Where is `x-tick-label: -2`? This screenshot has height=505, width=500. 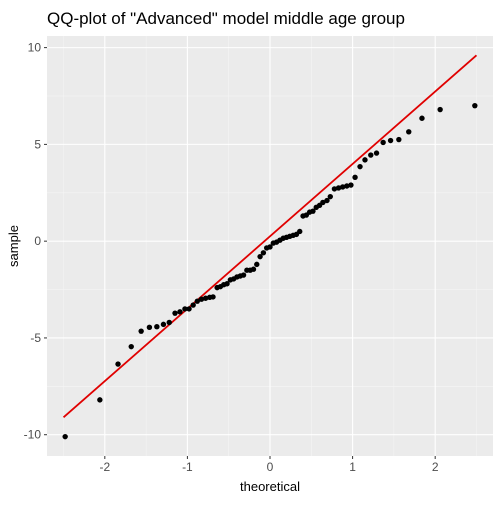 x-tick-label: -2 is located at coordinates (104, 467).